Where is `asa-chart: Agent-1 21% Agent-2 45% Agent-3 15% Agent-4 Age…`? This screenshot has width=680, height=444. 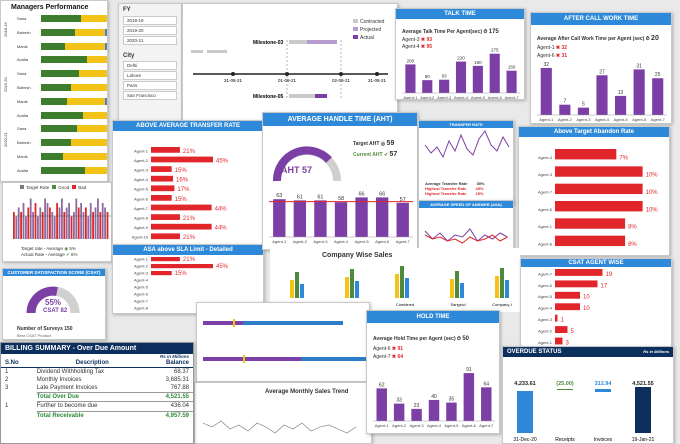 asa-chart: Agent-1 21% Agent-2 45% Agent-3 15% Agent-4 Age… is located at coordinates (181, 284).